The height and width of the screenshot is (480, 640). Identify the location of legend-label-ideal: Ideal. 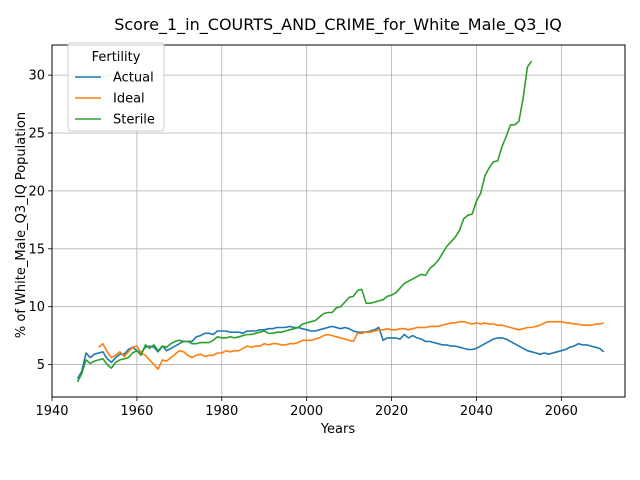
(129, 99).